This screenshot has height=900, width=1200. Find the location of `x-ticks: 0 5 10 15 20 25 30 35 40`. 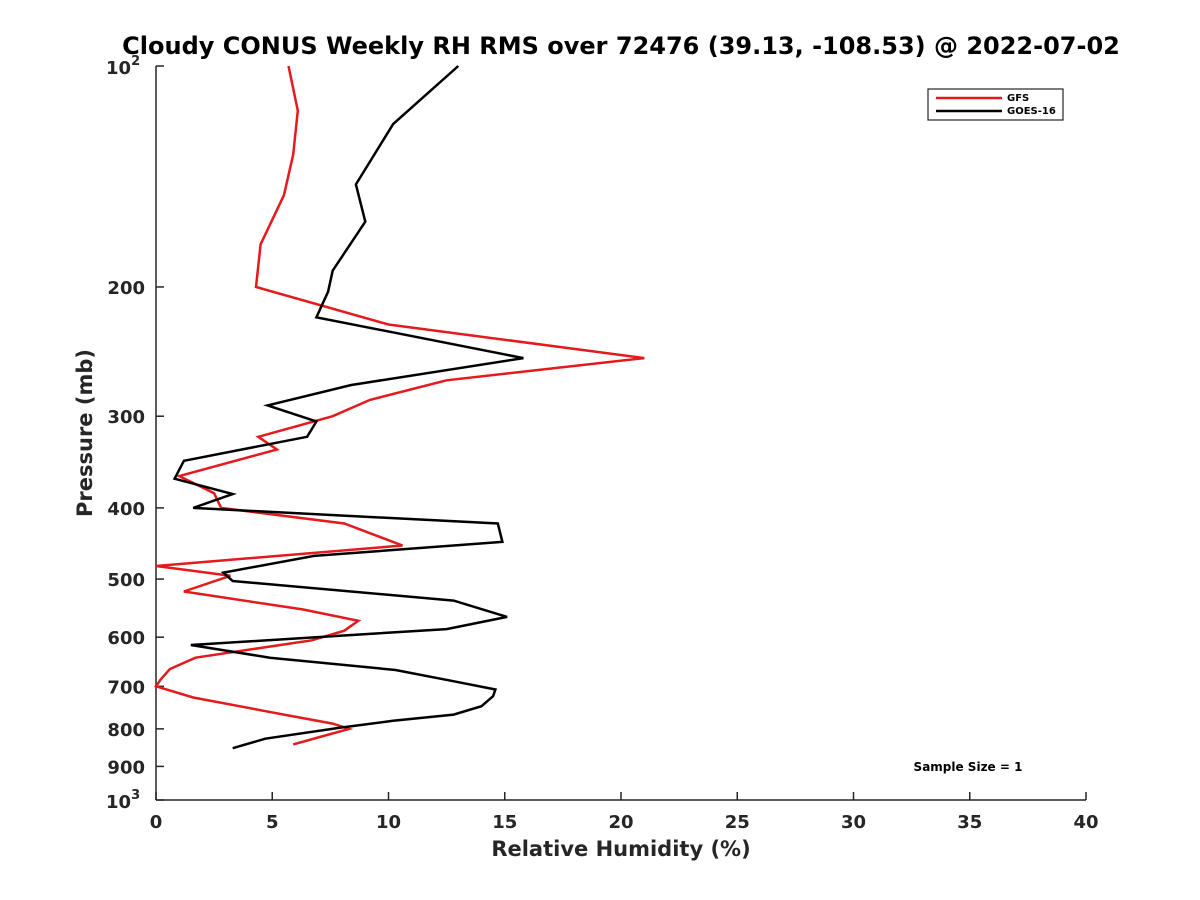

x-ticks: 0 5 10 15 20 25 30 35 40 is located at coordinates (624, 812).